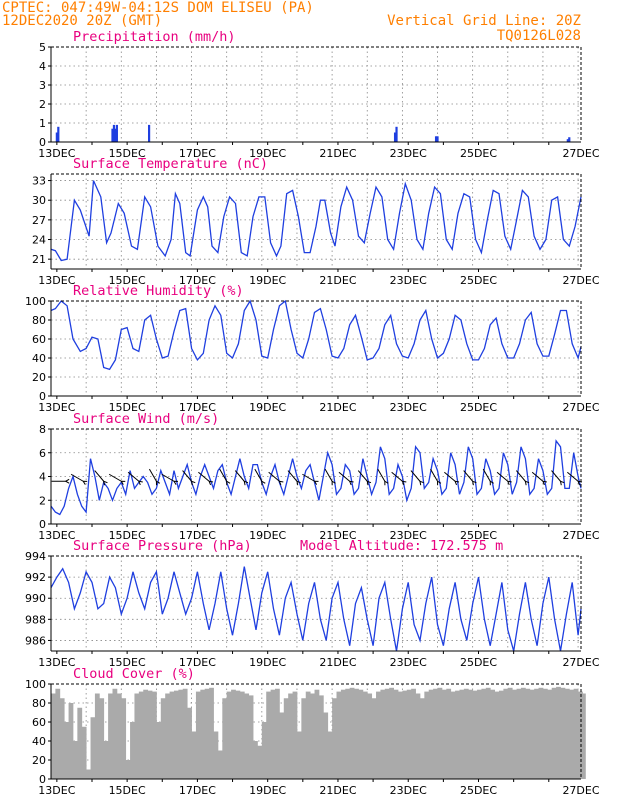 The height and width of the screenshot is (800, 618). What do you see at coordinates (478, 662) in the screenshot?
I see `x-tick-label: 25DEC` at bounding box center [478, 662].